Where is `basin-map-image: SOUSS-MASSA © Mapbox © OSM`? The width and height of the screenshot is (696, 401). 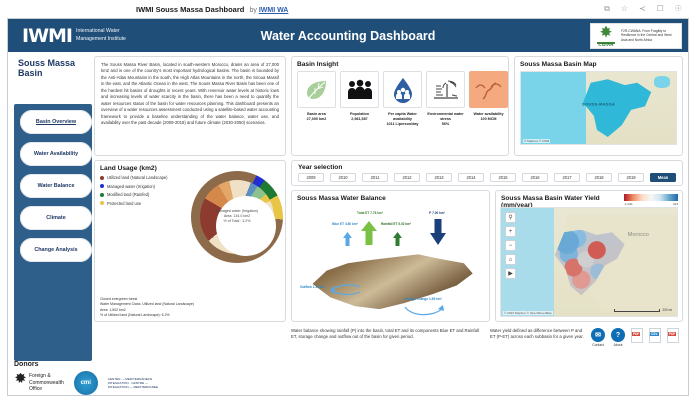 basin-map-image: SOUSS-MASSA © Mapbox © OSM is located at coordinates (598, 108).